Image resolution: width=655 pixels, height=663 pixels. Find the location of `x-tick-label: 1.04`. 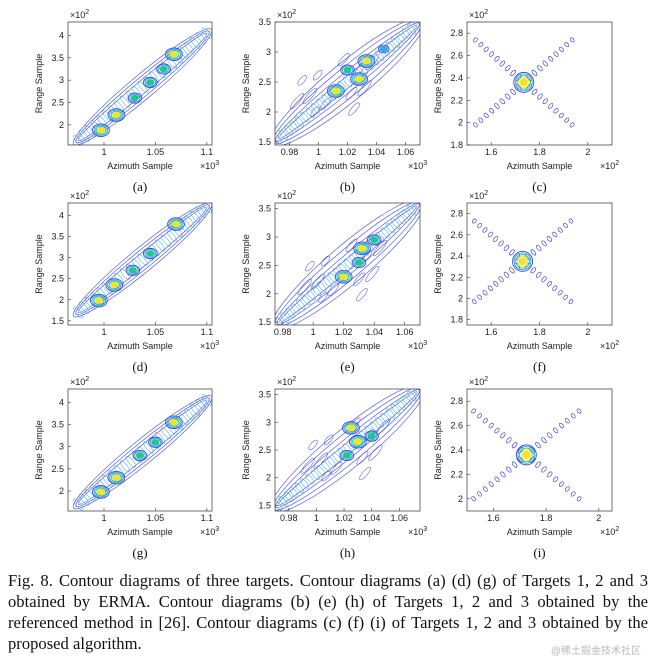

x-tick-label: 1.04 is located at coordinates (372, 518).